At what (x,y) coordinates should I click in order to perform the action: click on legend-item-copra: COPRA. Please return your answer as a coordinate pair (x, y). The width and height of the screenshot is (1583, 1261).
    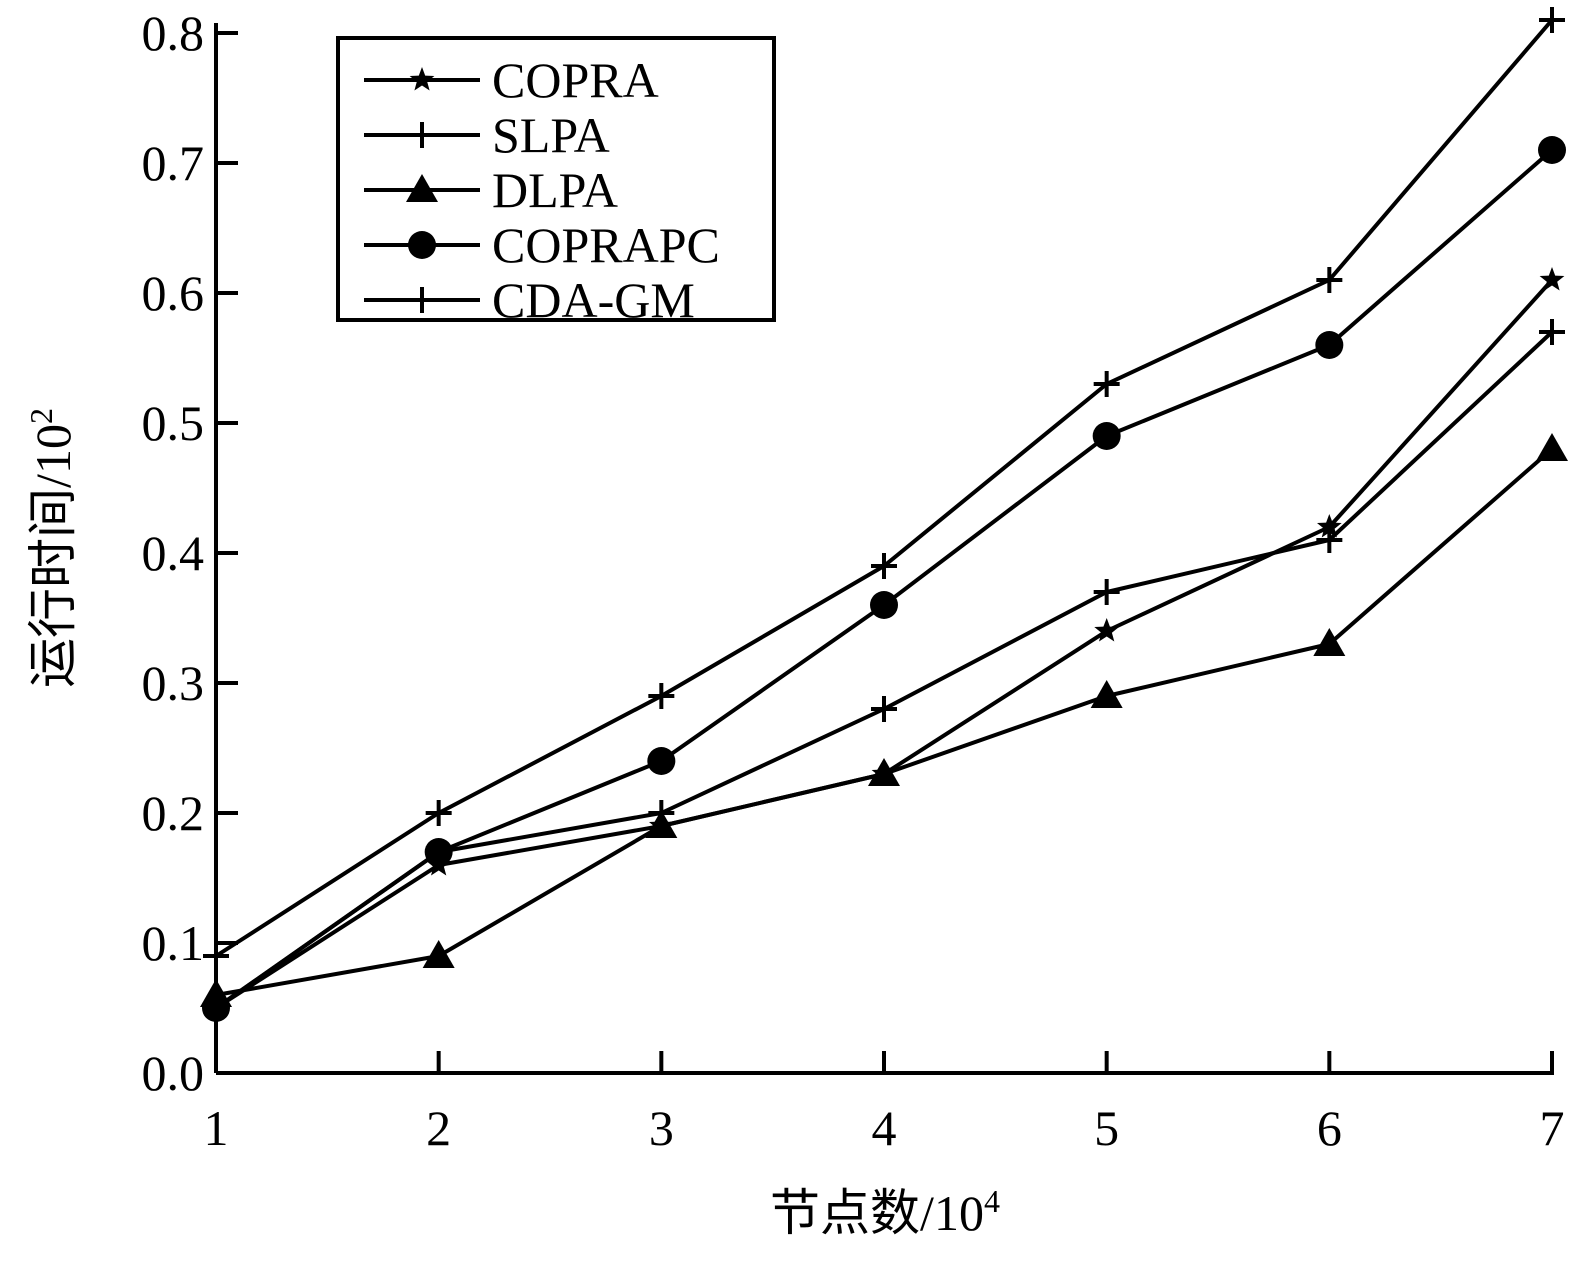
    Looking at the image, I should click on (511, 80).